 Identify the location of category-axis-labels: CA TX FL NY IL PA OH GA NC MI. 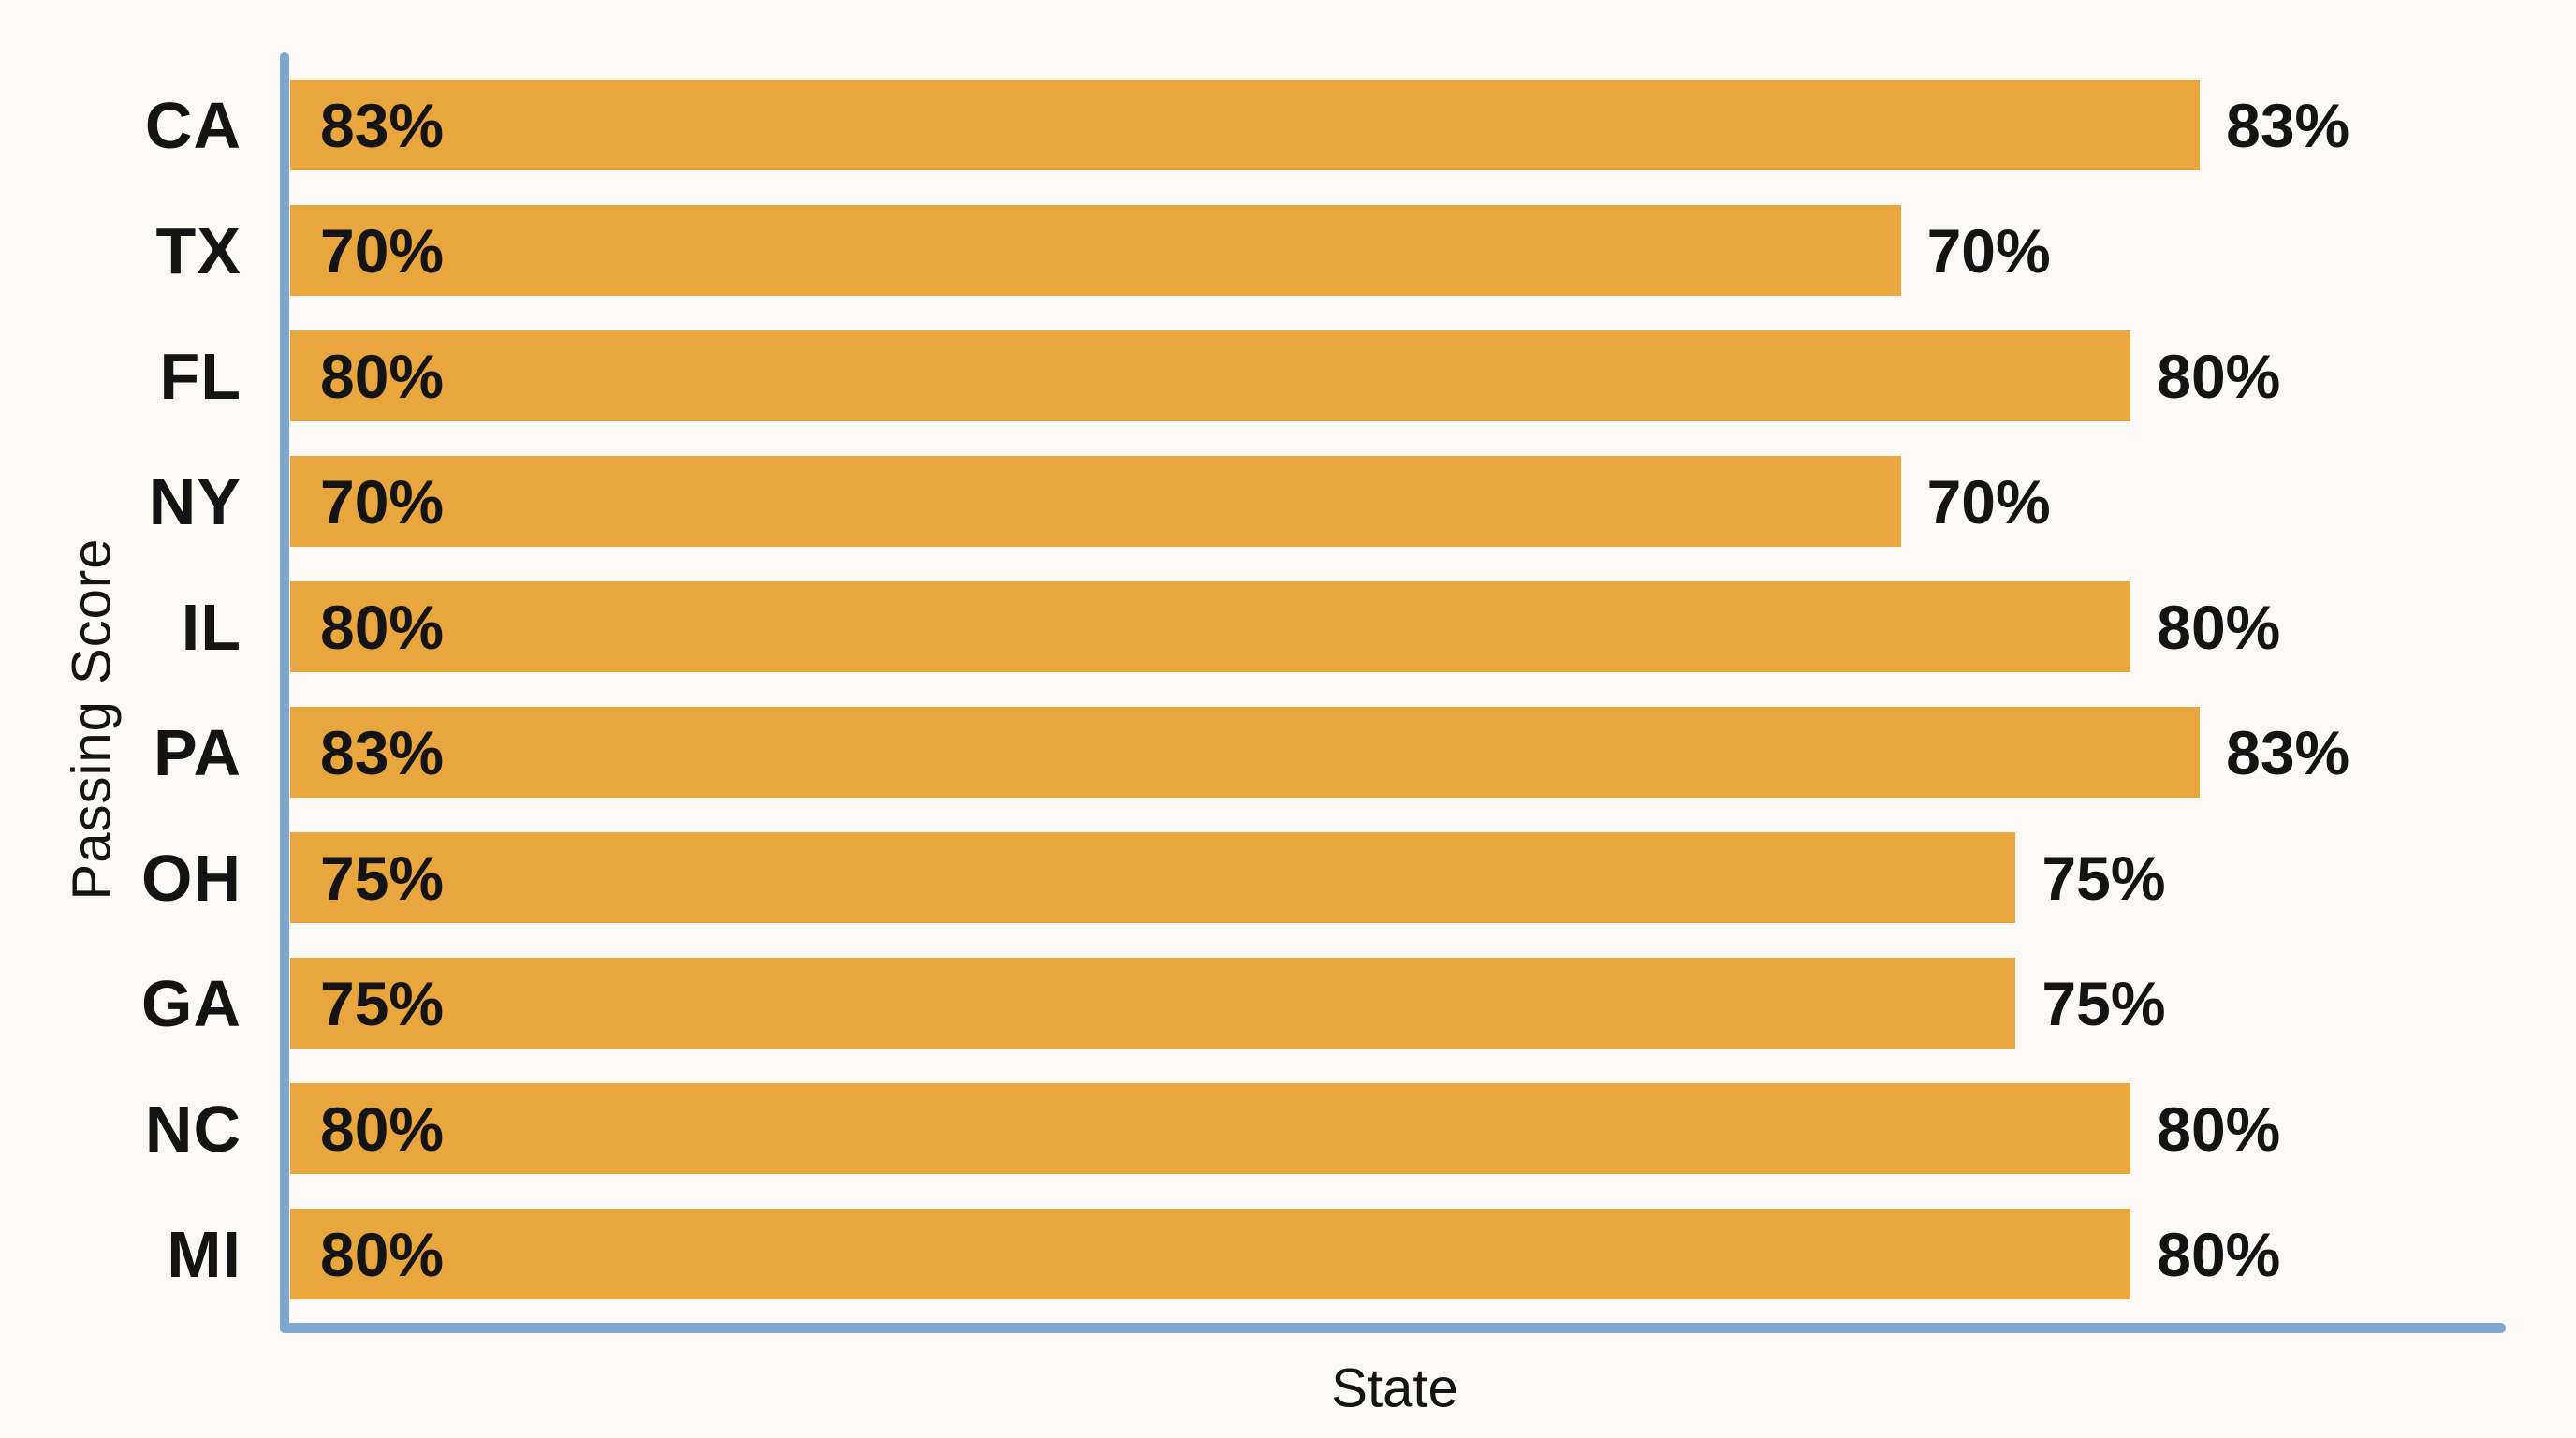
(121, 689).